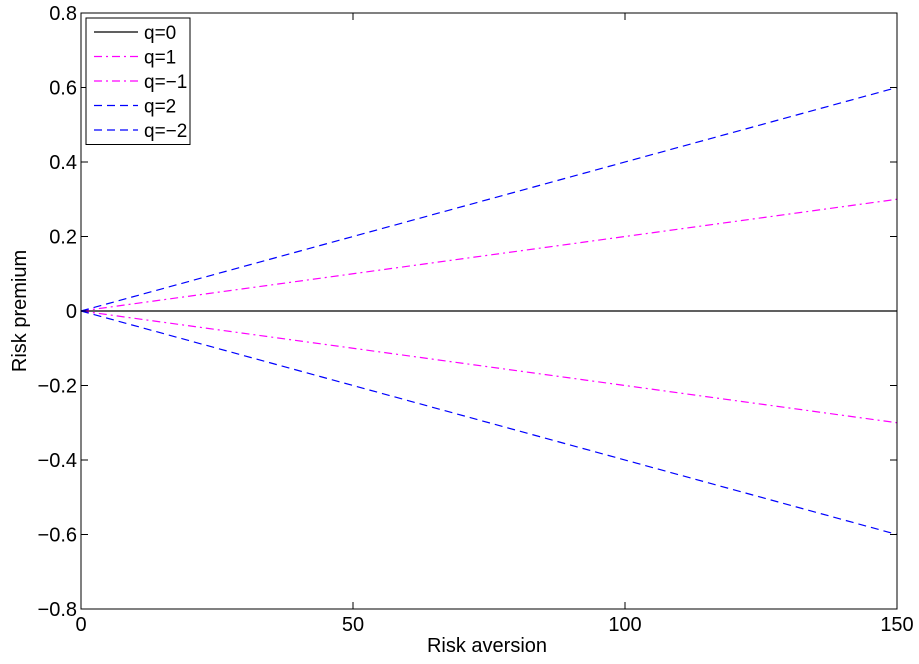  What do you see at coordinates (57, 387) in the screenshot?
I see `y-tick-label: −0.2` at bounding box center [57, 387].